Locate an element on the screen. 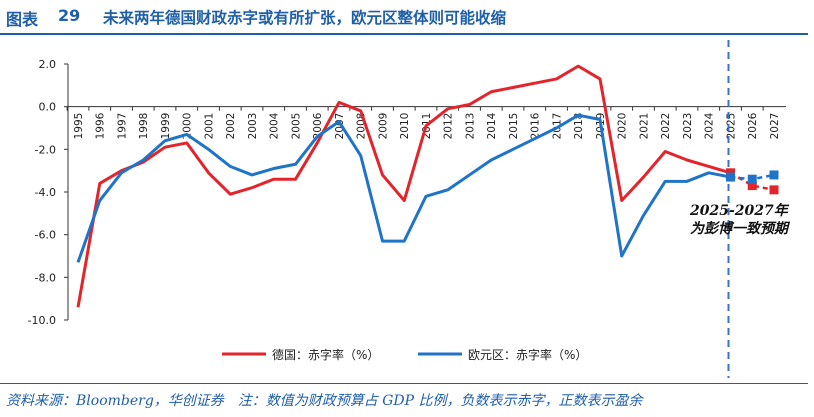 This screenshot has width=814, height=417. y-tick-label: -2.0 is located at coordinates (45, 149).